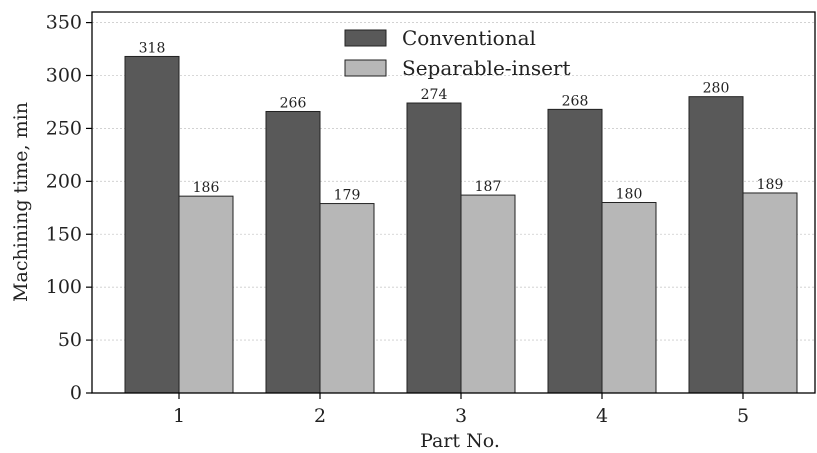  I want to click on x-axis: 1 2 3 4 5, so click(461, 410).